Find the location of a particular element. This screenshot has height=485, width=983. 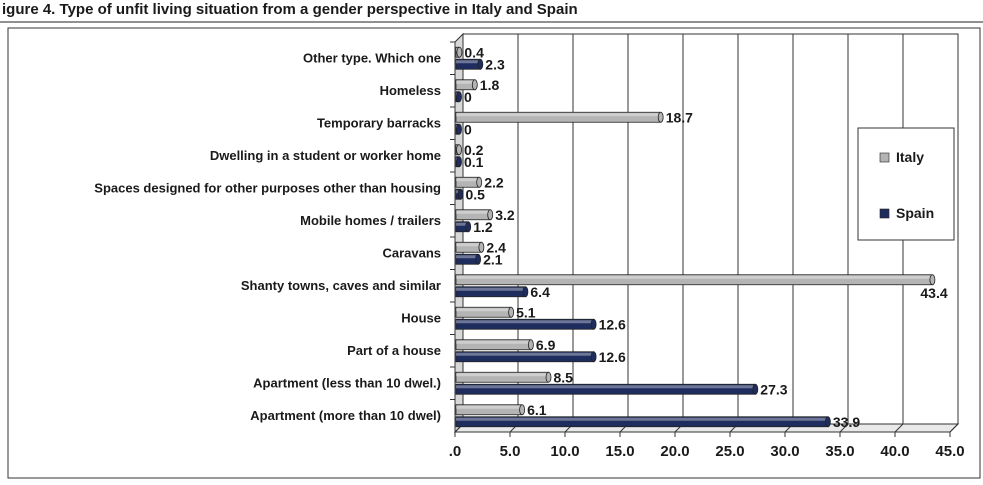

x-tick-label: .0 is located at coordinates (455, 451).